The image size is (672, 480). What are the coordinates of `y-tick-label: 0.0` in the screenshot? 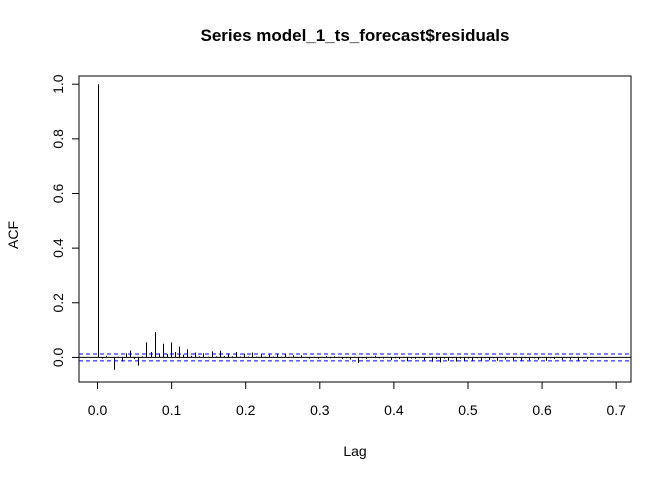 It's located at (58, 357).